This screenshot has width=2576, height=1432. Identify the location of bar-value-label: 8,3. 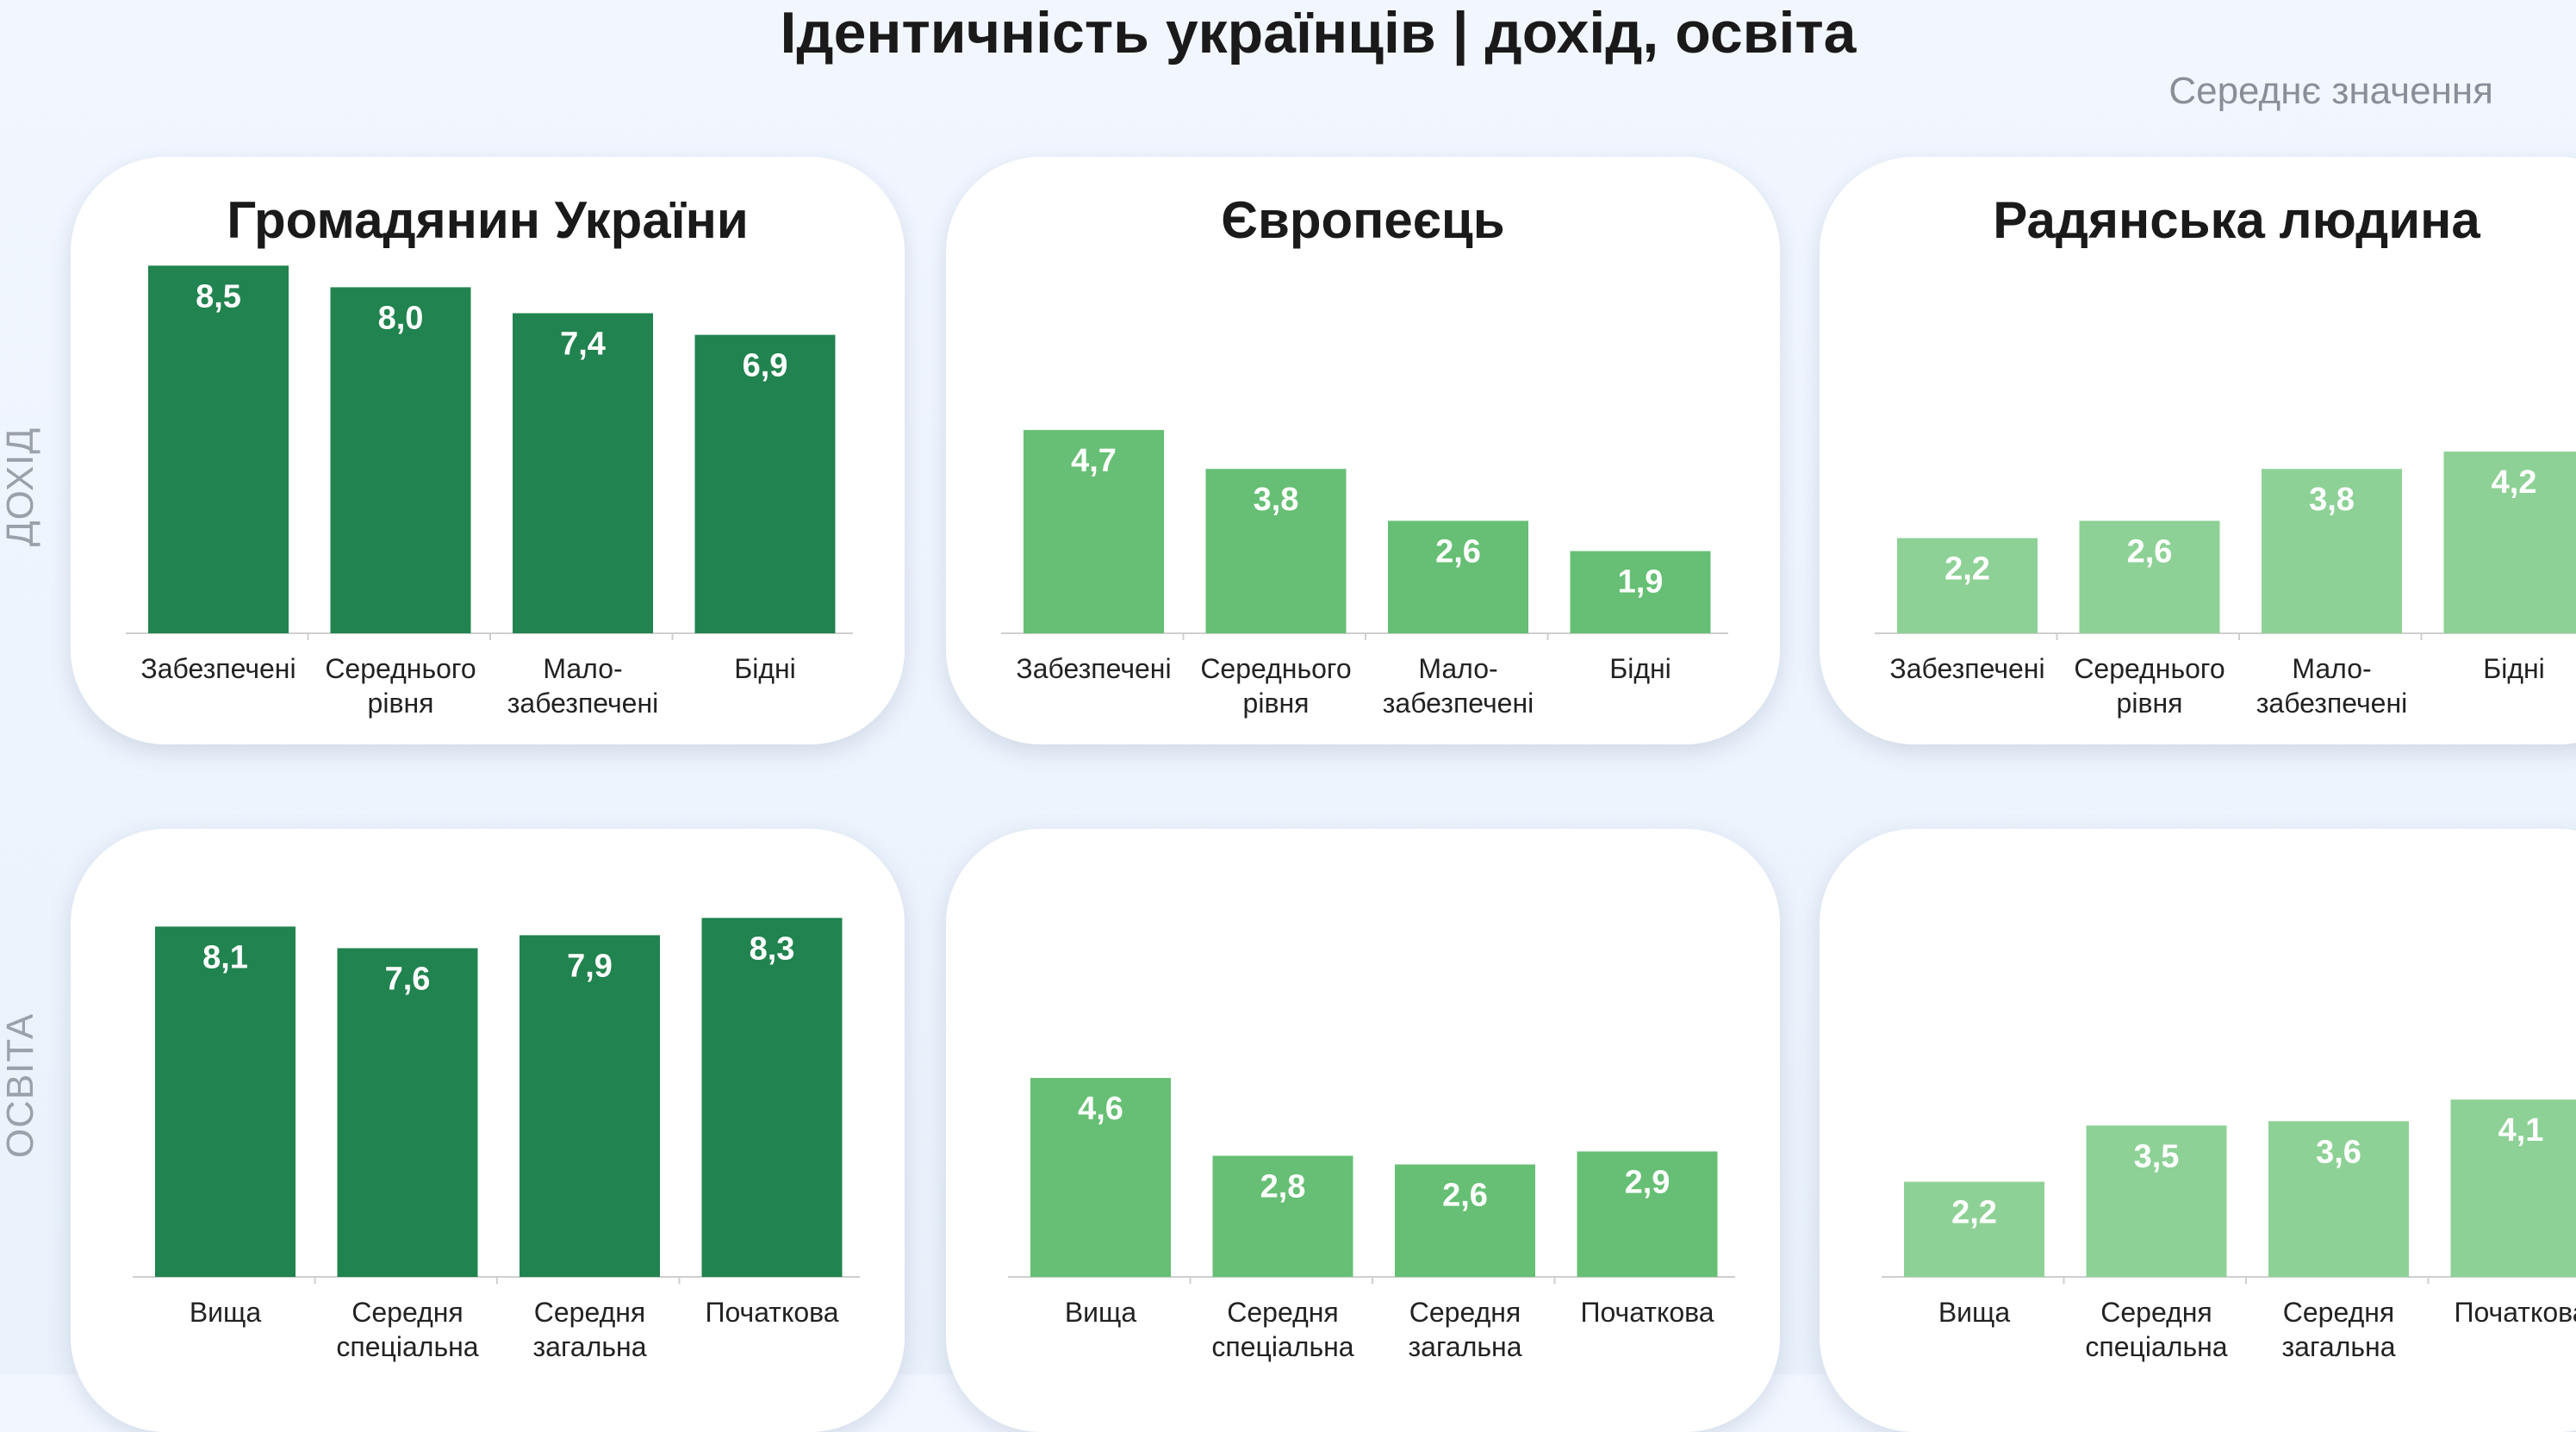
(773, 949).